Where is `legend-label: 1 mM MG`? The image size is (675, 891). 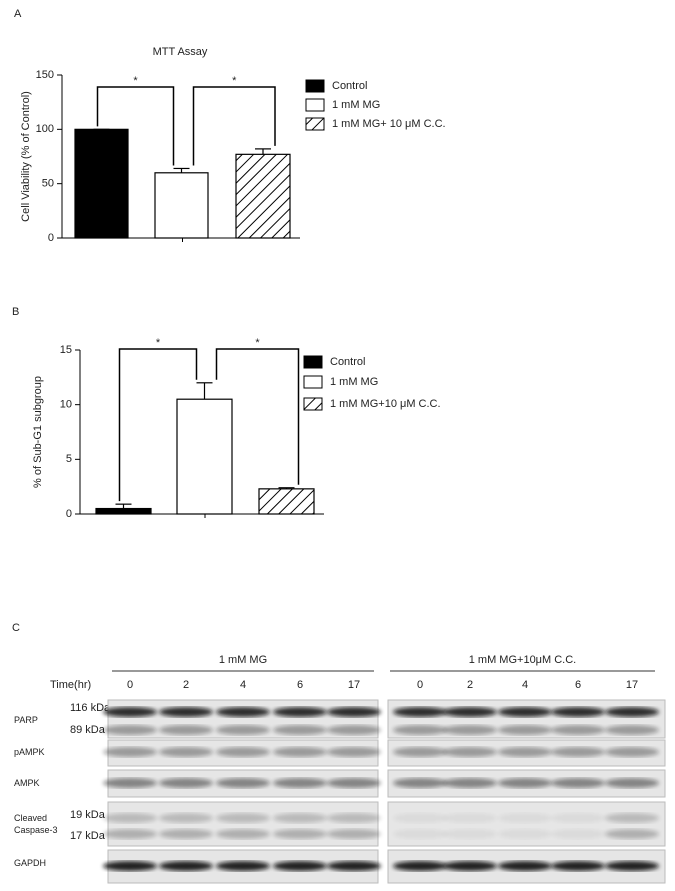
legend-label: 1 mM MG is located at coordinates (356, 105).